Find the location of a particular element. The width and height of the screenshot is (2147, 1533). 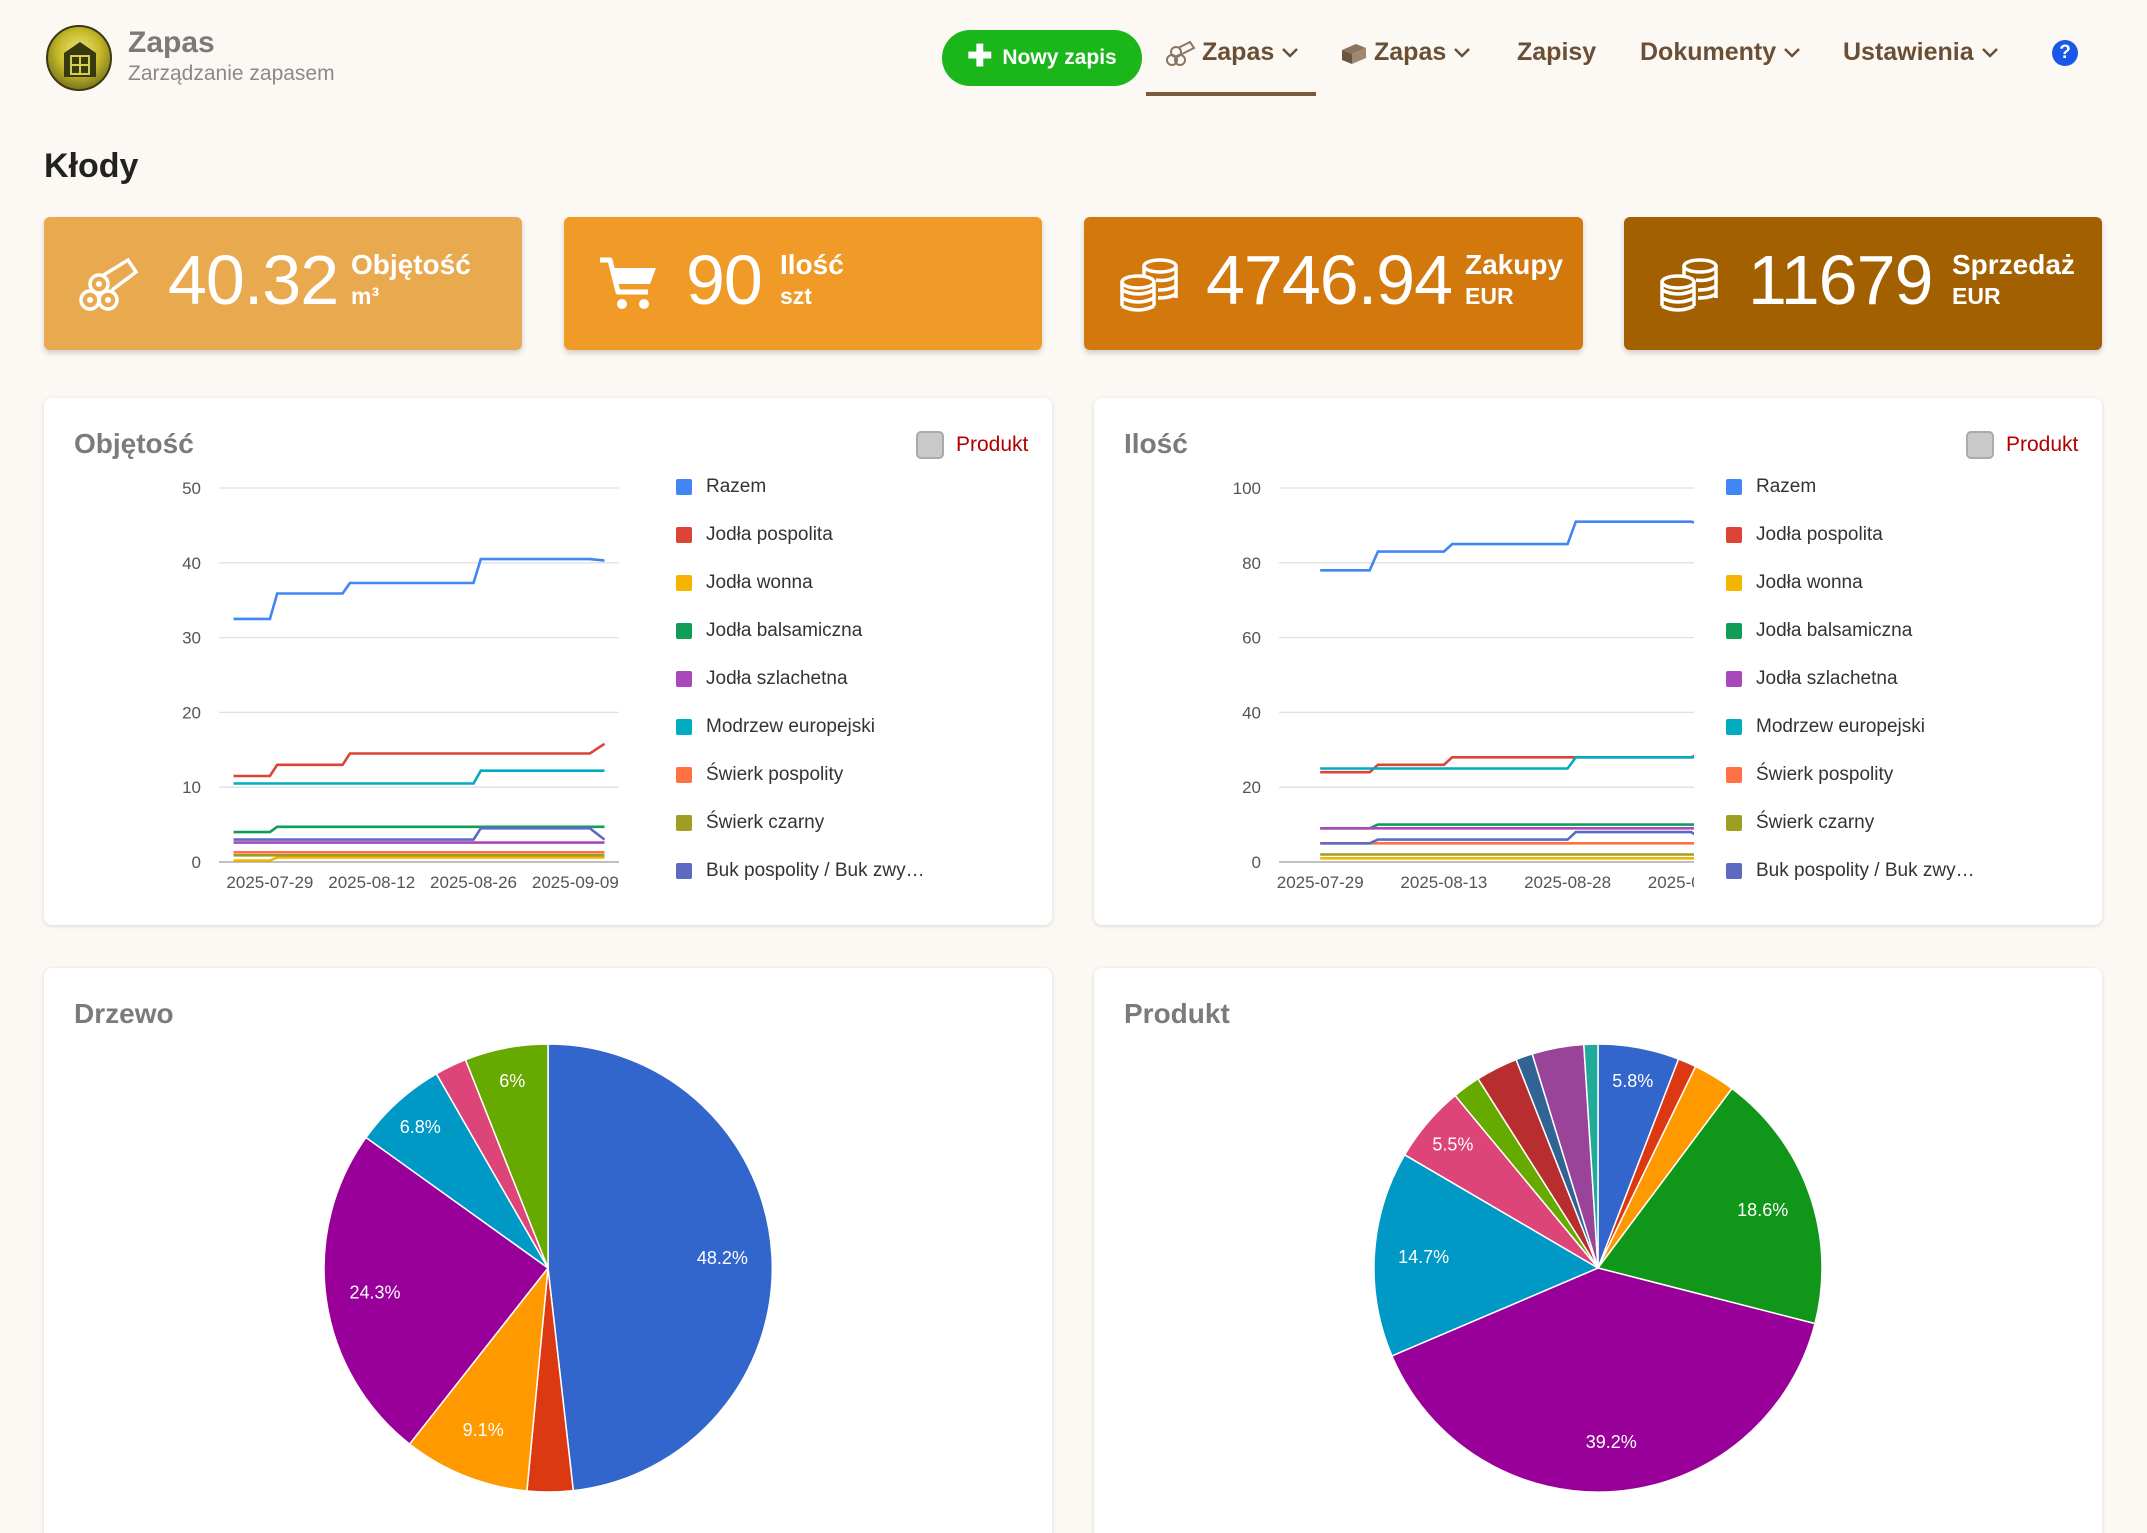

help-icon: ? is located at coordinates (2065, 53).